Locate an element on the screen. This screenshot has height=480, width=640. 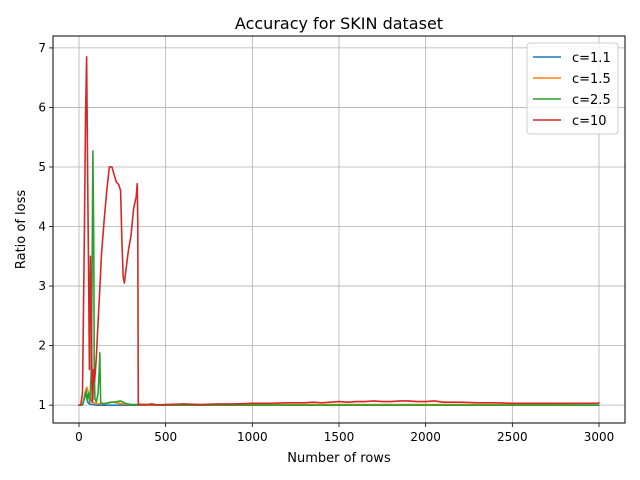
x-tick-label: 1500 is located at coordinates (339, 437).